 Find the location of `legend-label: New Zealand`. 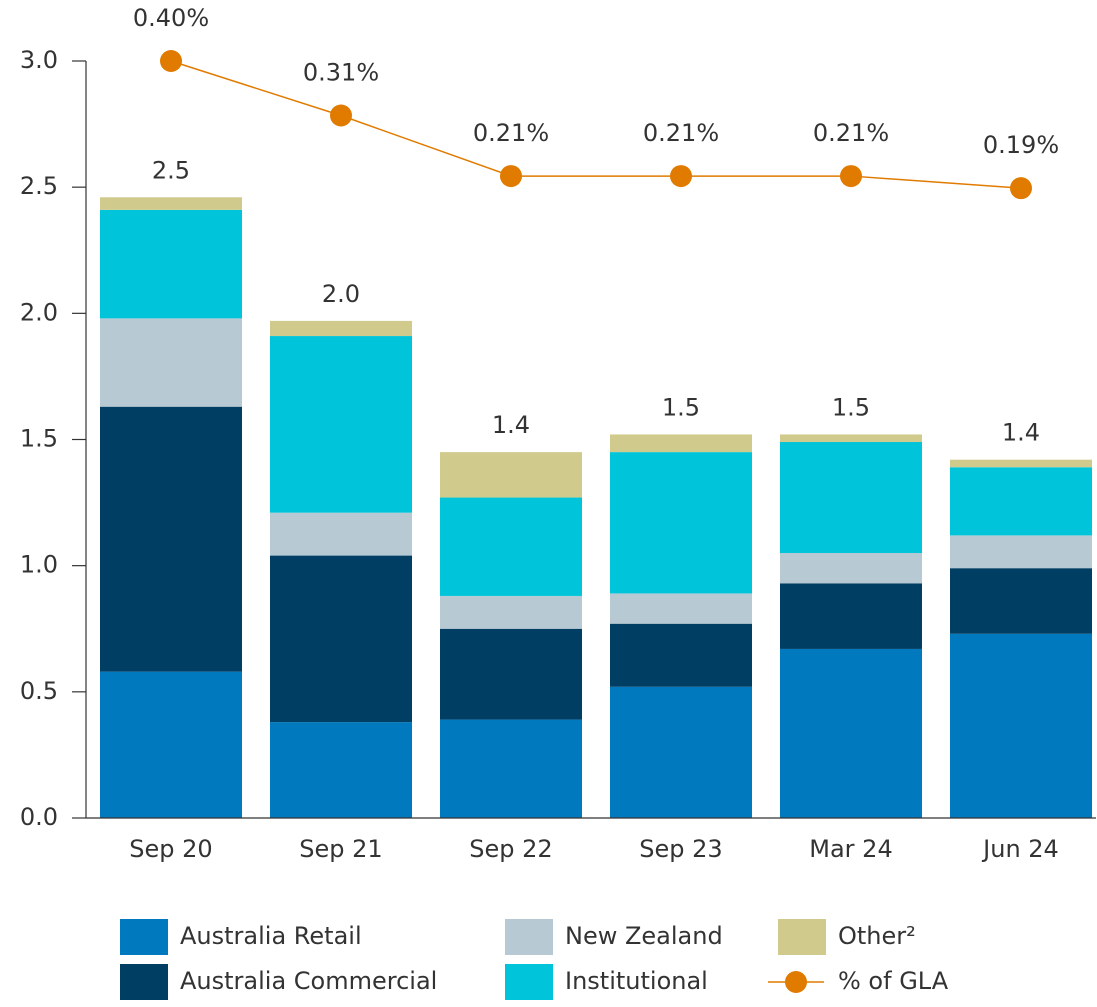

legend-label: New Zealand is located at coordinates (644, 936).